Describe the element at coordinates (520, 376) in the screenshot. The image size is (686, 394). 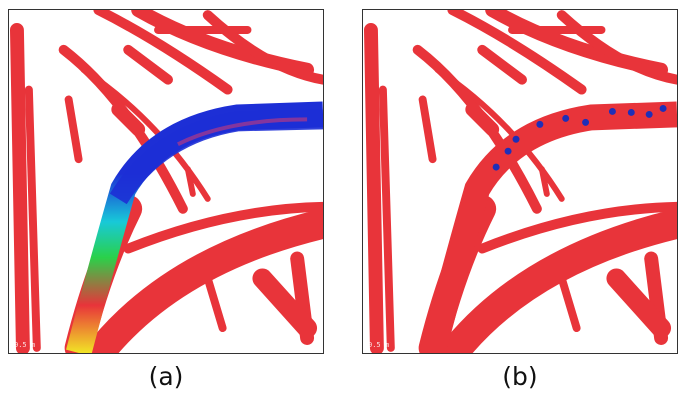
I see `caption-b: (b)` at that location.